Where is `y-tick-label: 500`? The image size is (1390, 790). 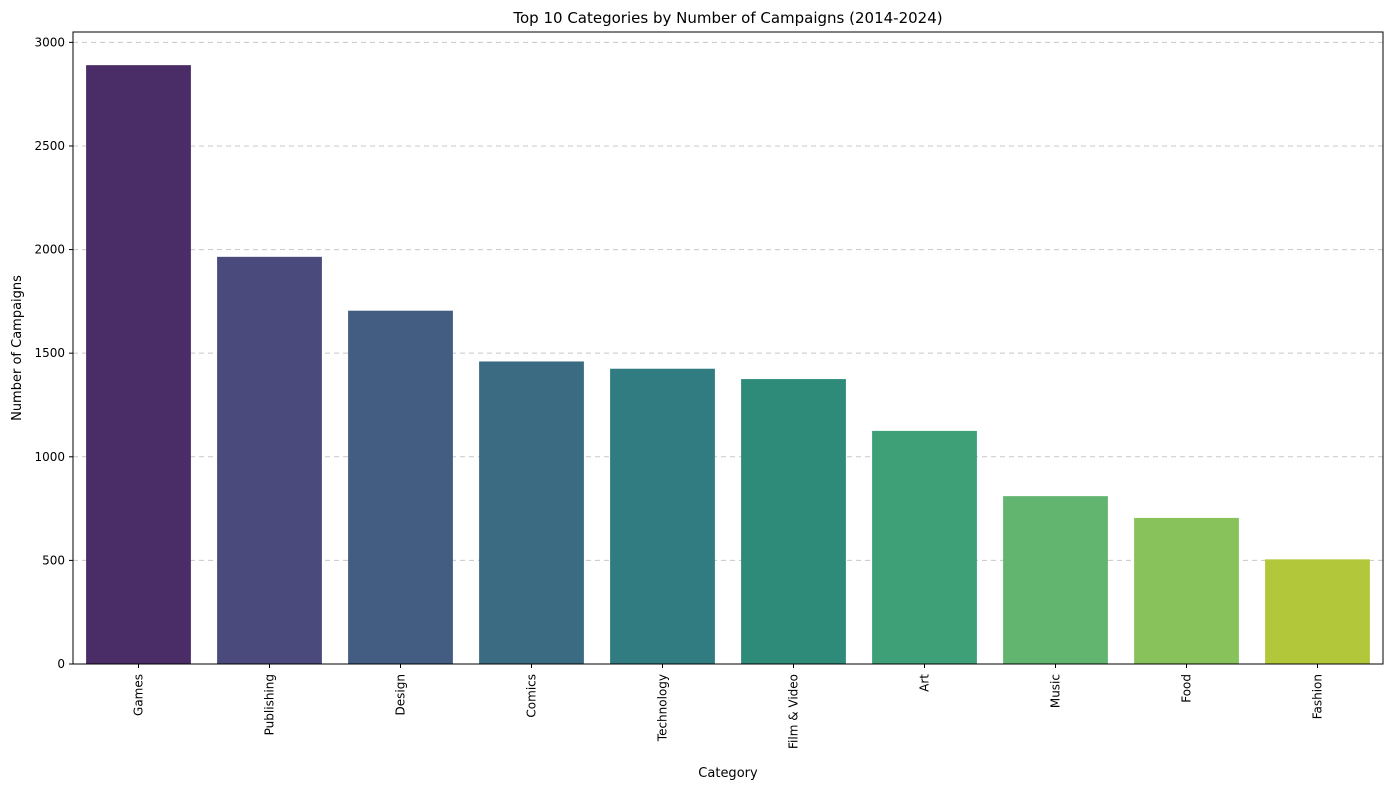
y-tick-label: 500 is located at coordinates (53, 560).